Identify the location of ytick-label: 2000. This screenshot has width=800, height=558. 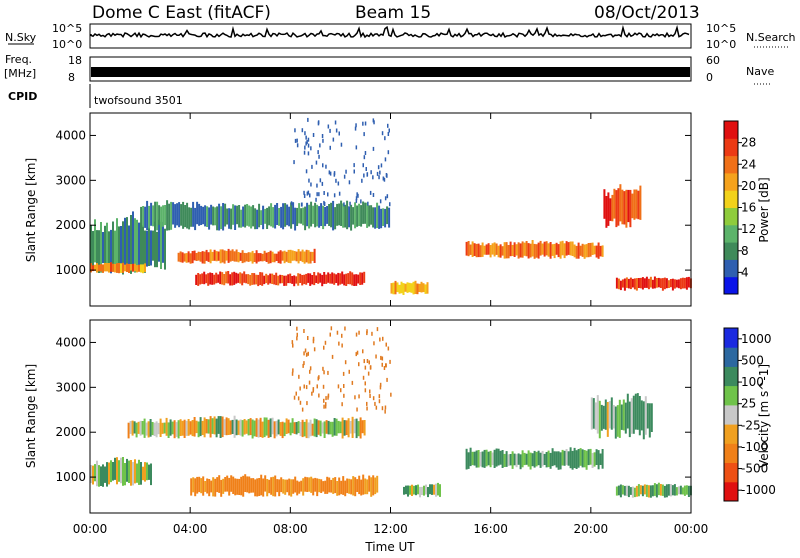
(70, 225).